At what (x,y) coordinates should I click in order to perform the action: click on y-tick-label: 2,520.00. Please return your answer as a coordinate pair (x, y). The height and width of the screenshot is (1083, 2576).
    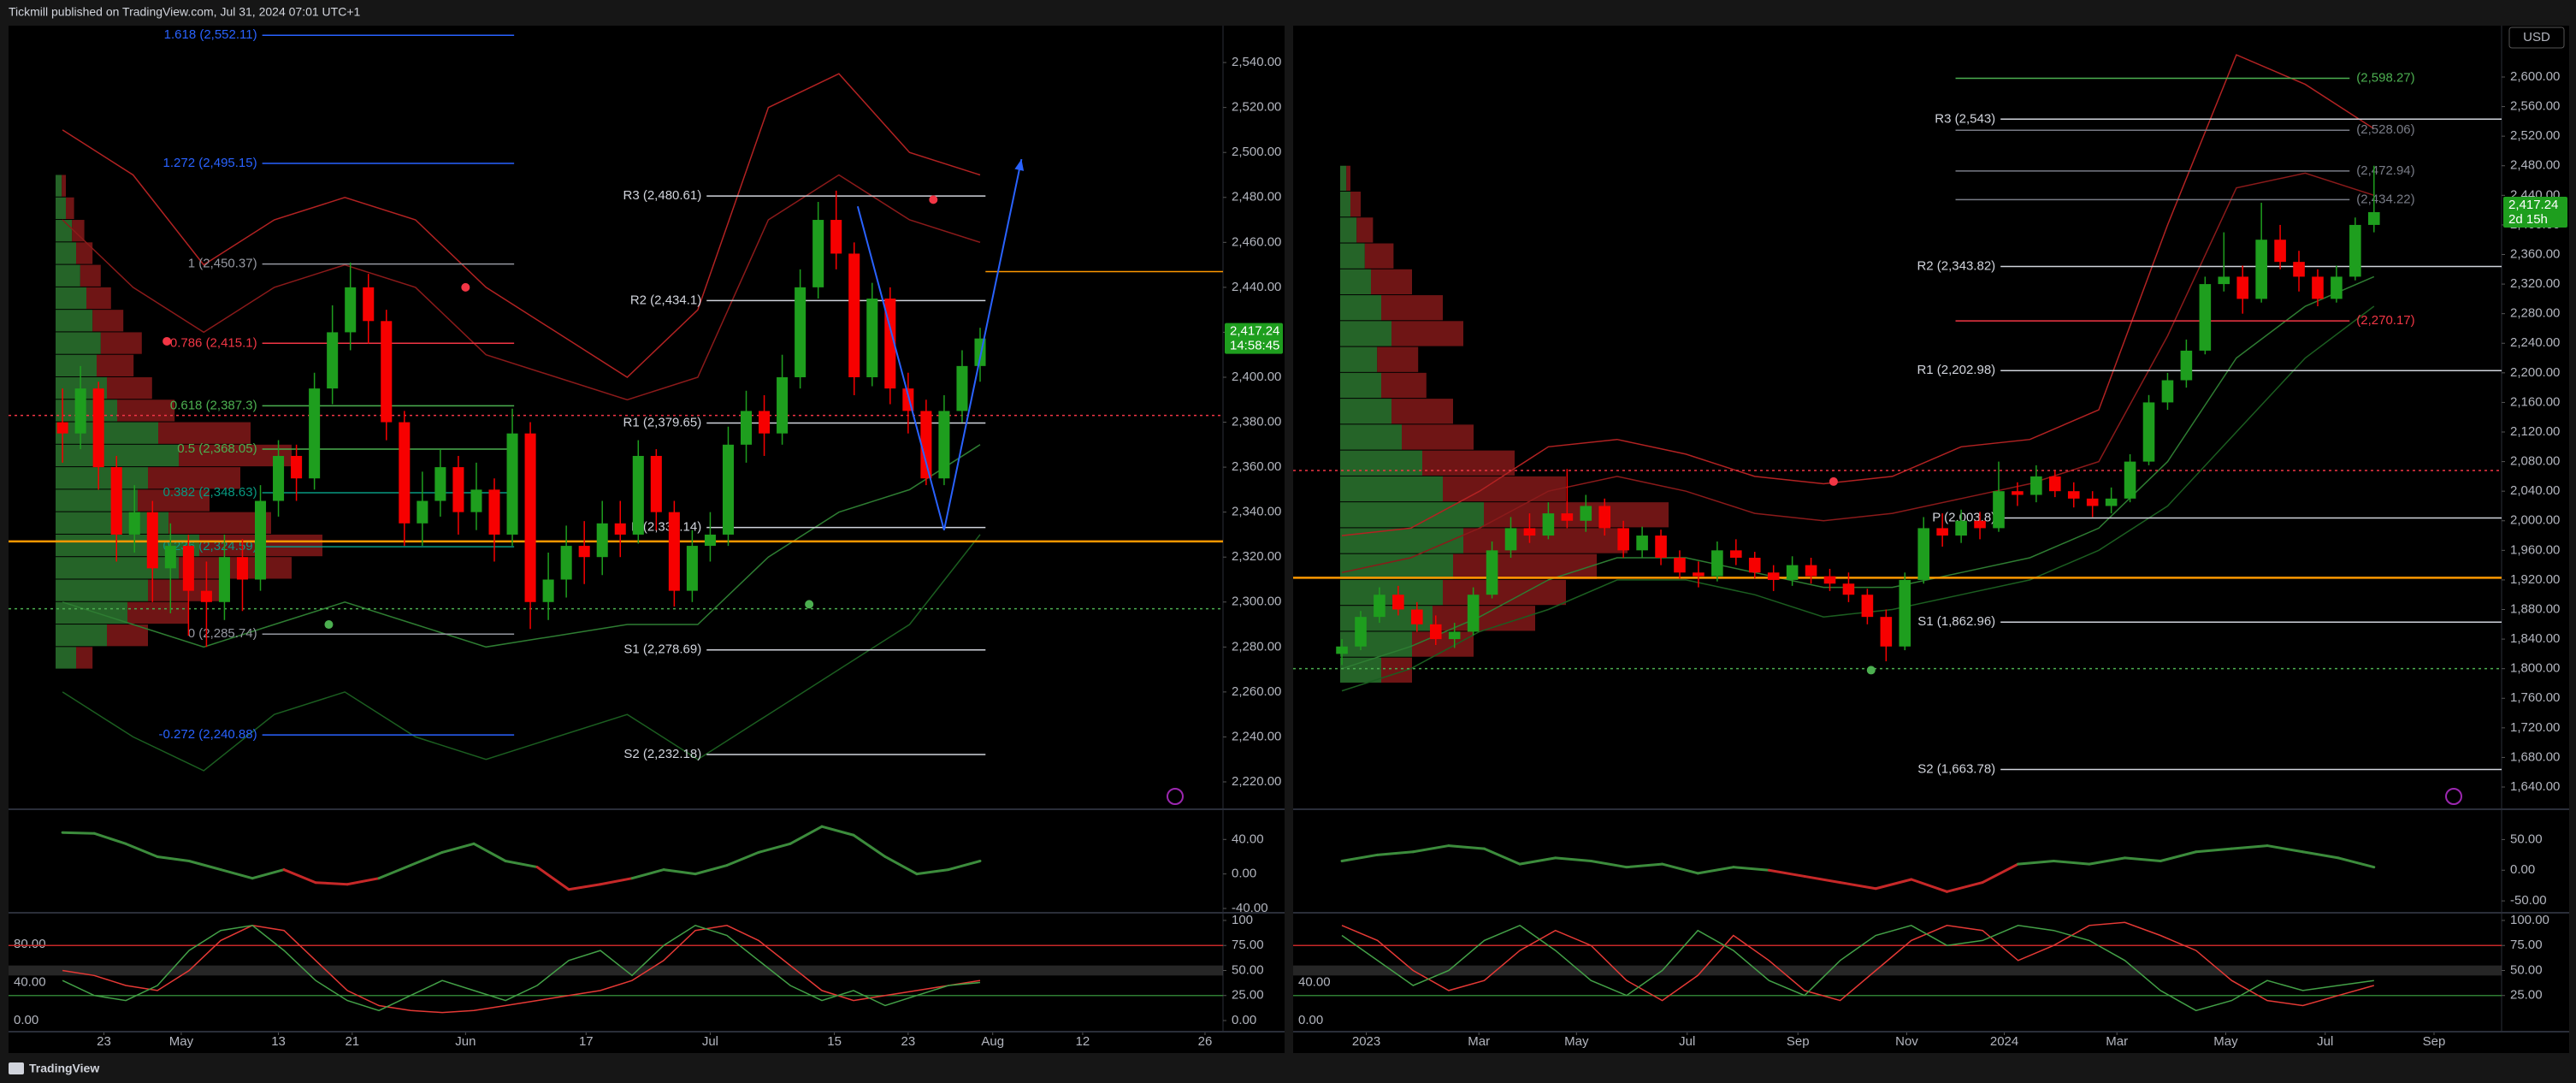
    Looking at the image, I should click on (1256, 107).